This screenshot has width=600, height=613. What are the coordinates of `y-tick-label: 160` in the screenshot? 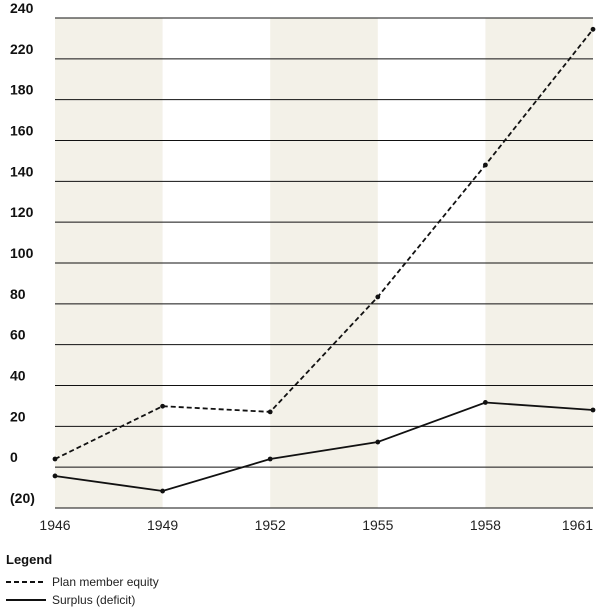 It's located at (22, 131).